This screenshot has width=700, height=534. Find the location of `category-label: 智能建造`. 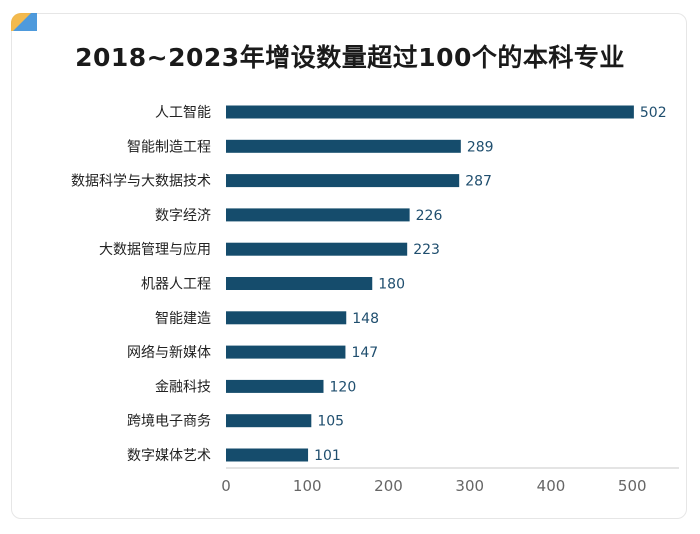

category-label: 智能建造 is located at coordinates (183, 319).